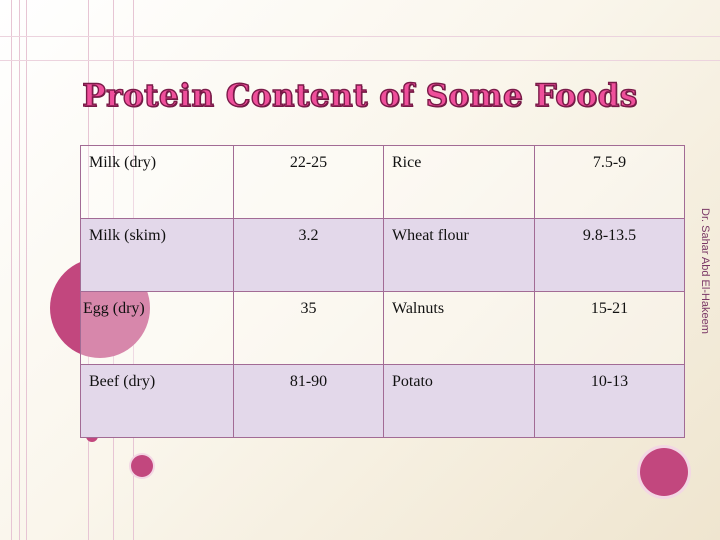 This screenshot has height=540, width=720. I want to click on table-row: Milk (skim) 3.2 Wheat flour 9.8-13.5, so click(382, 255).